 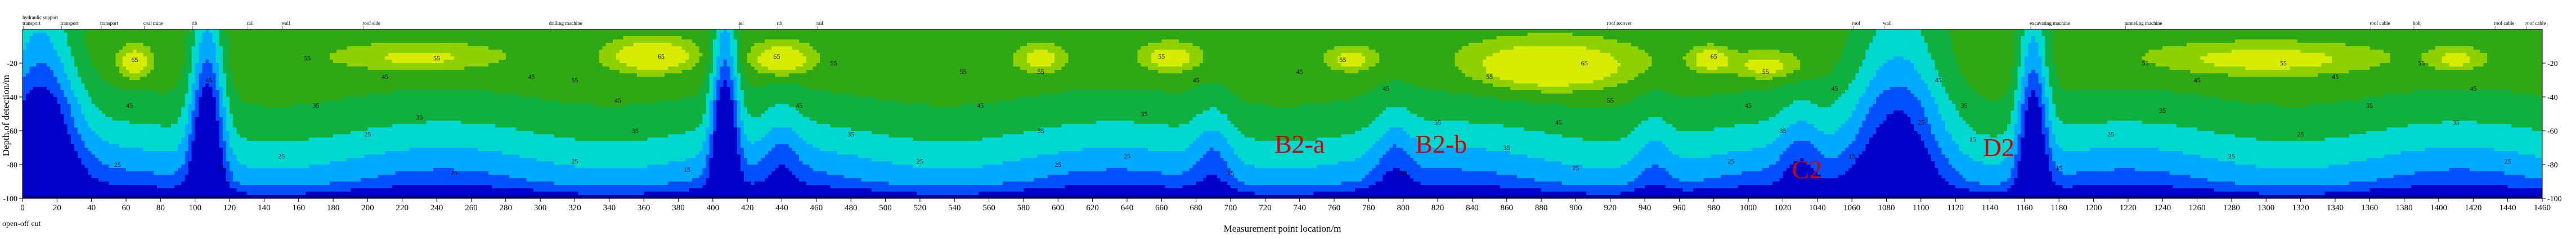 I want to click on corner-label: open-off cut, so click(x=21, y=224).